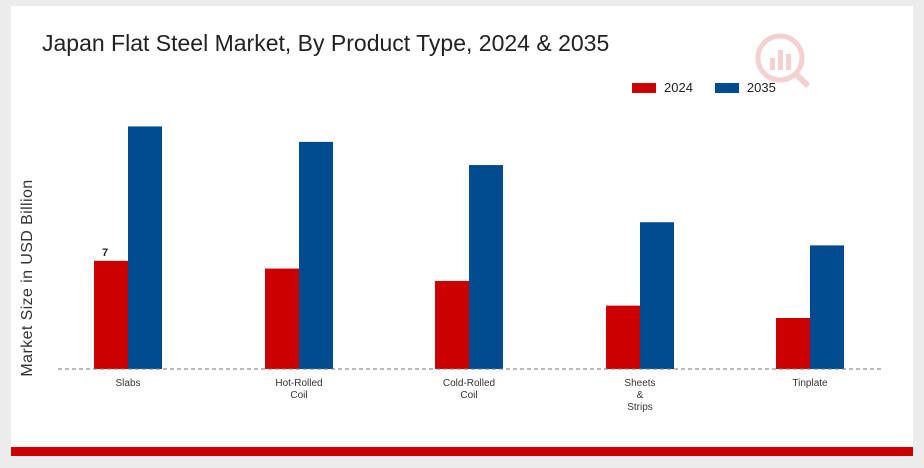 The height and width of the screenshot is (468, 924). I want to click on x-tick-label: Cold-Rolled Coil, so click(469, 389).